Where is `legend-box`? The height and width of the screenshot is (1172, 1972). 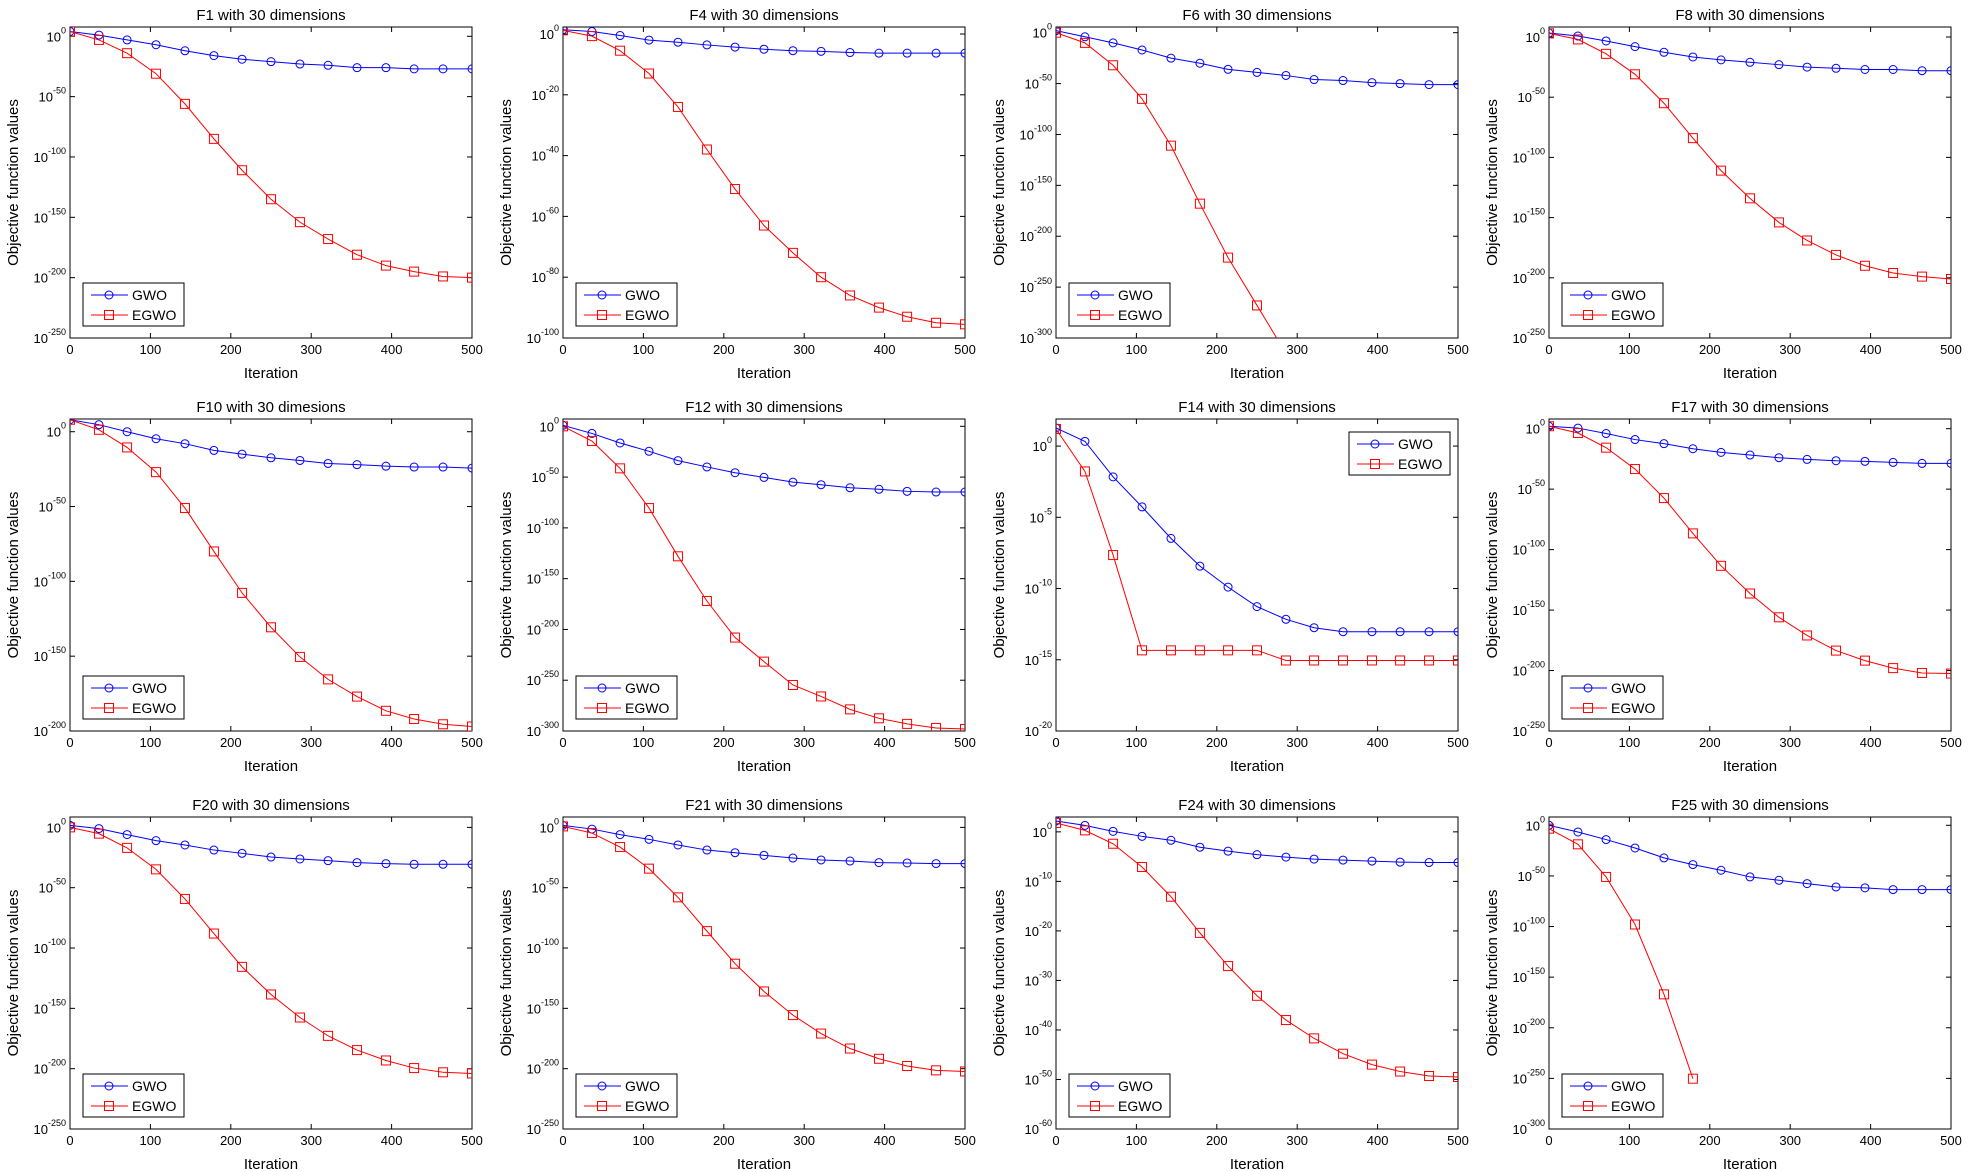
legend-box is located at coordinates (1119, 1095).